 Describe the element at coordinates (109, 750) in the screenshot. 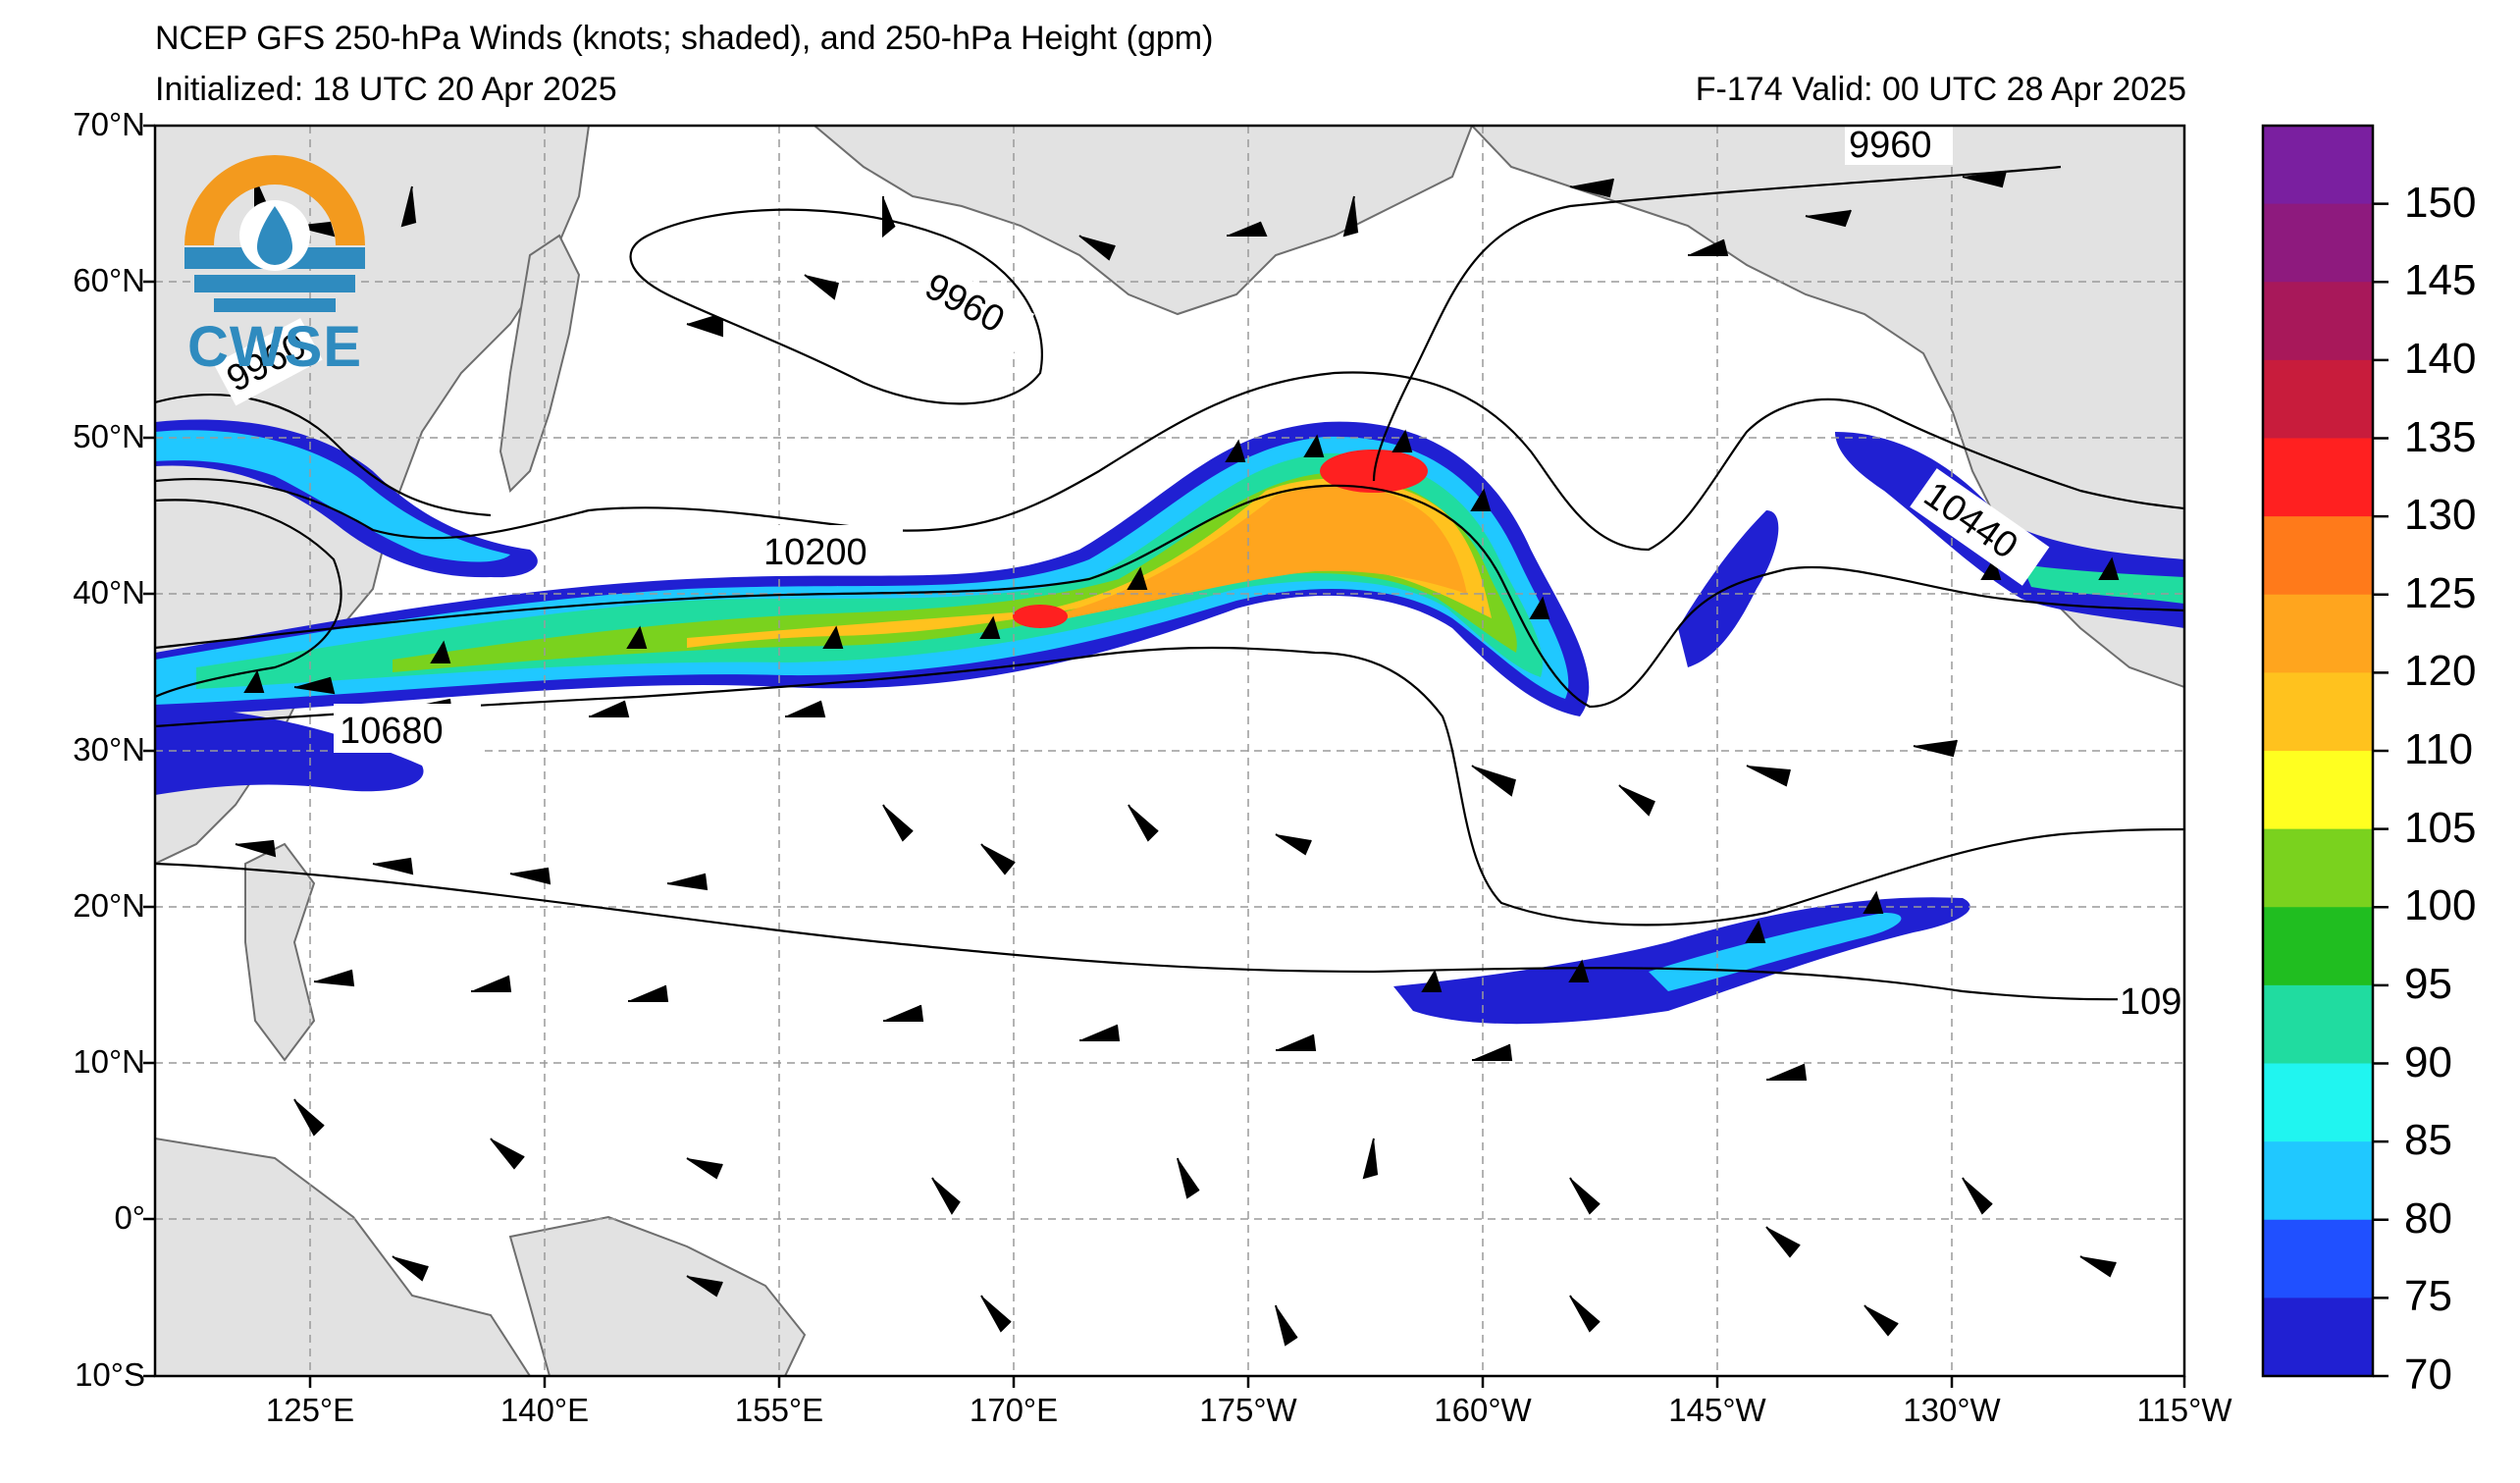

I see `lat-label-30n: 30°N` at that location.